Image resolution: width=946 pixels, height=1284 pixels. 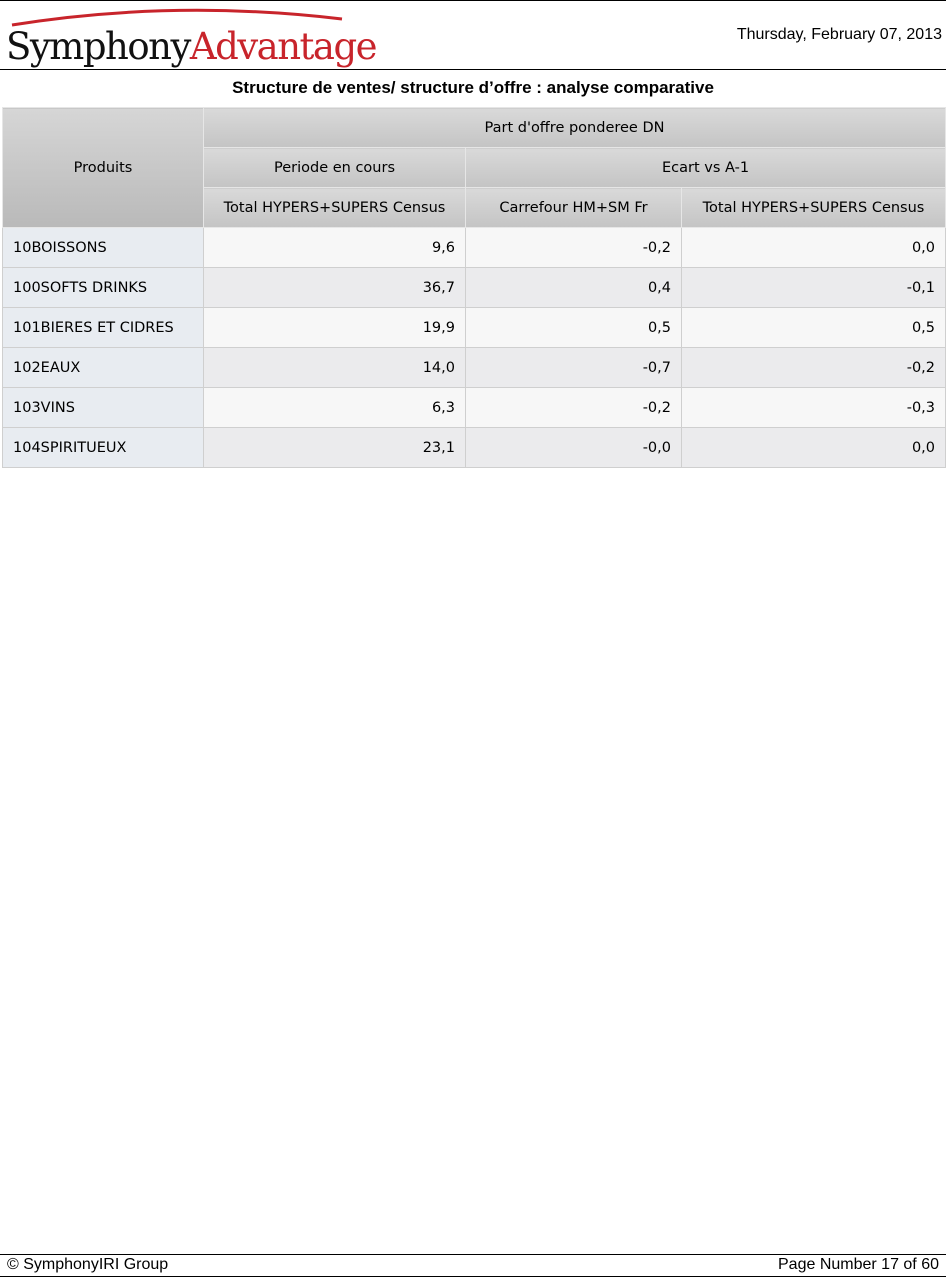 What do you see at coordinates (98, 46) in the screenshot?
I see `logo-symphony-text: Symphony` at bounding box center [98, 46].